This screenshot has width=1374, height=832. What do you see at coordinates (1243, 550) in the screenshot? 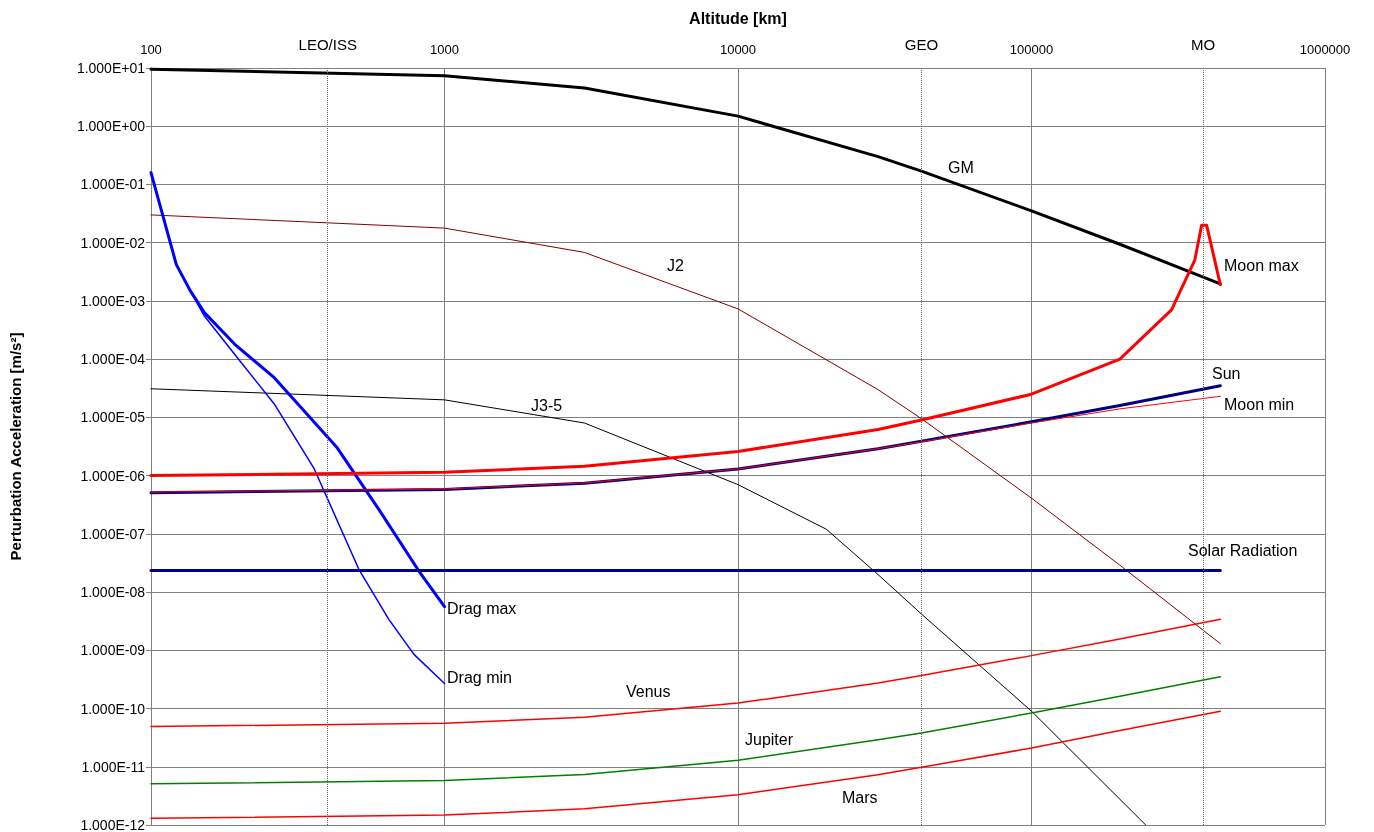
I see `series-label: Solar Radiation` at bounding box center [1243, 550].